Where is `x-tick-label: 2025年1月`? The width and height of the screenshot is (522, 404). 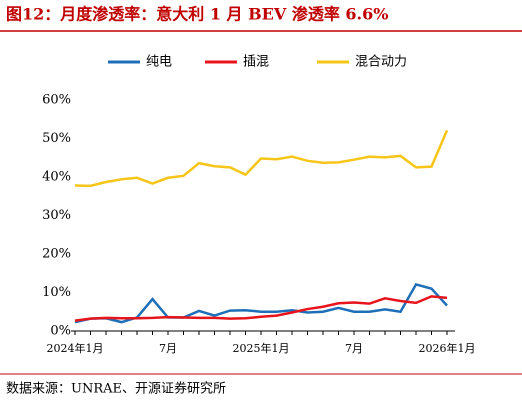
x-tick-label: 2025年1月 is located at coordinates (261, 348).